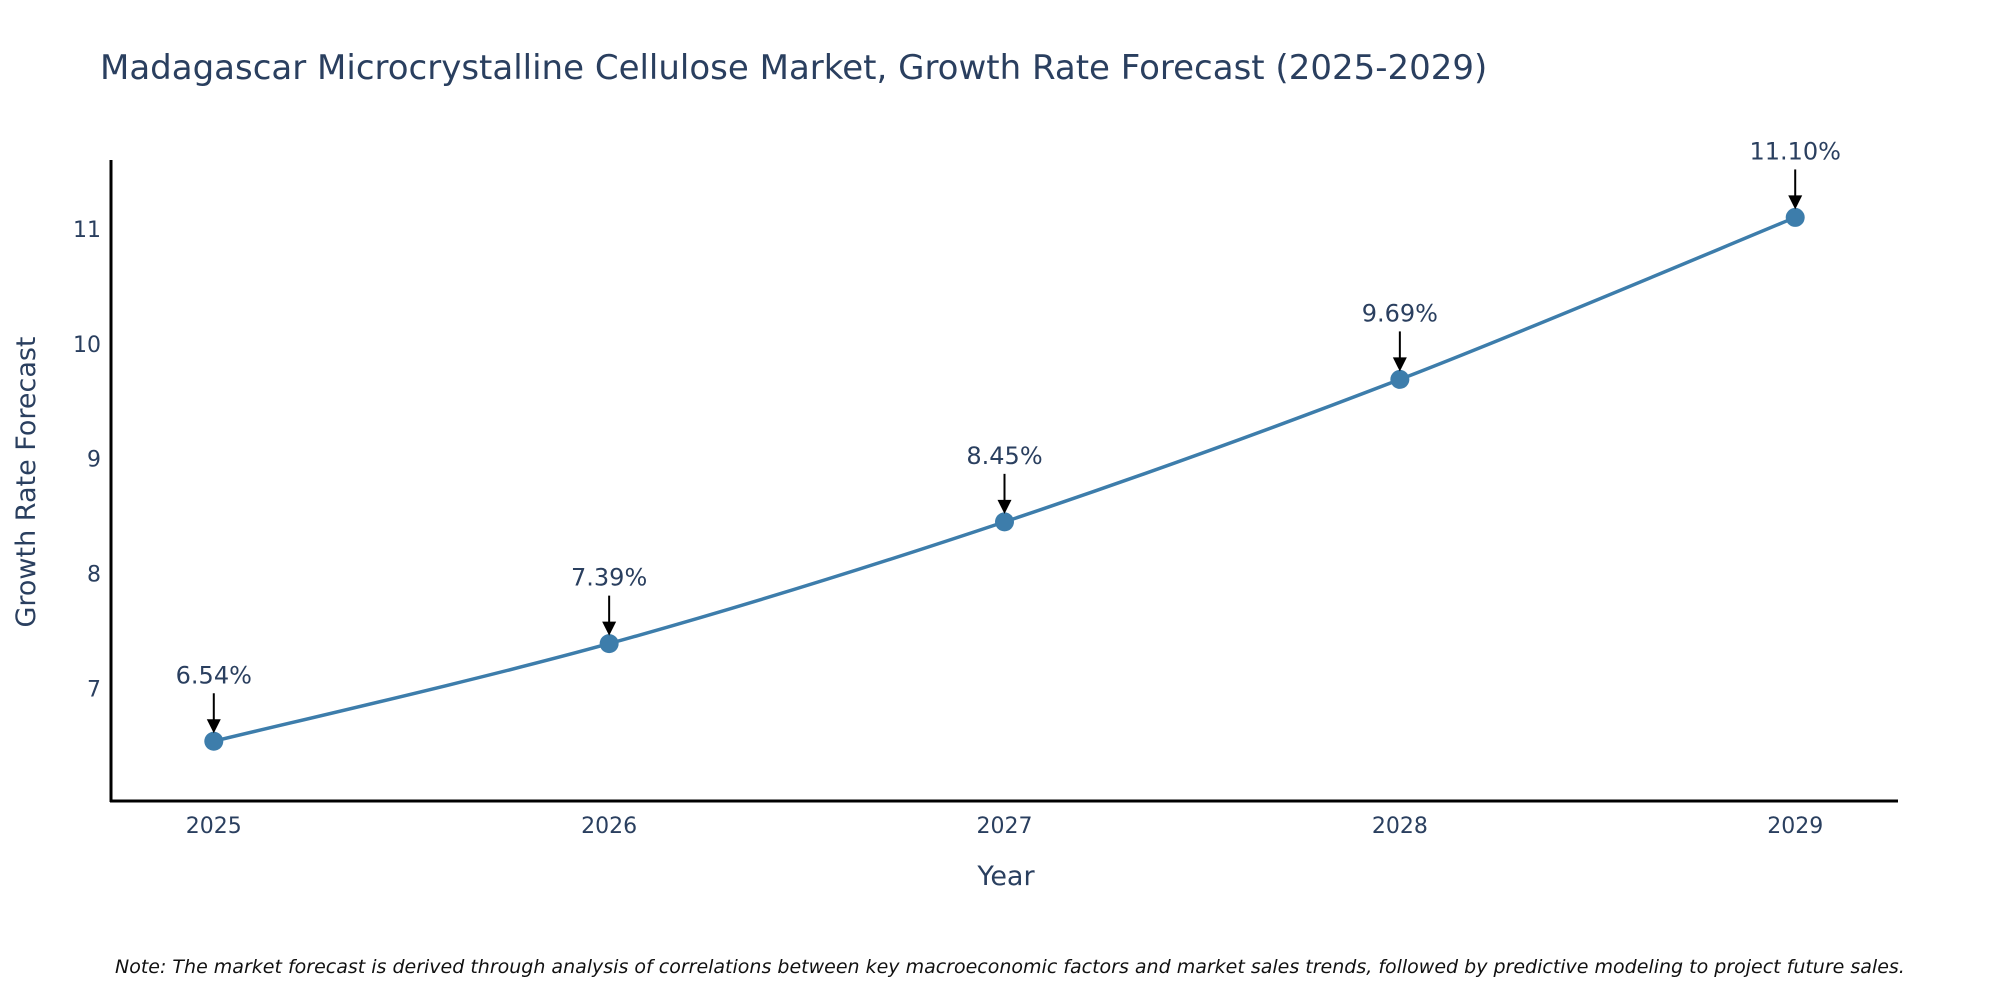  I want to click on y-tick-label: 9, so click(94, 460).